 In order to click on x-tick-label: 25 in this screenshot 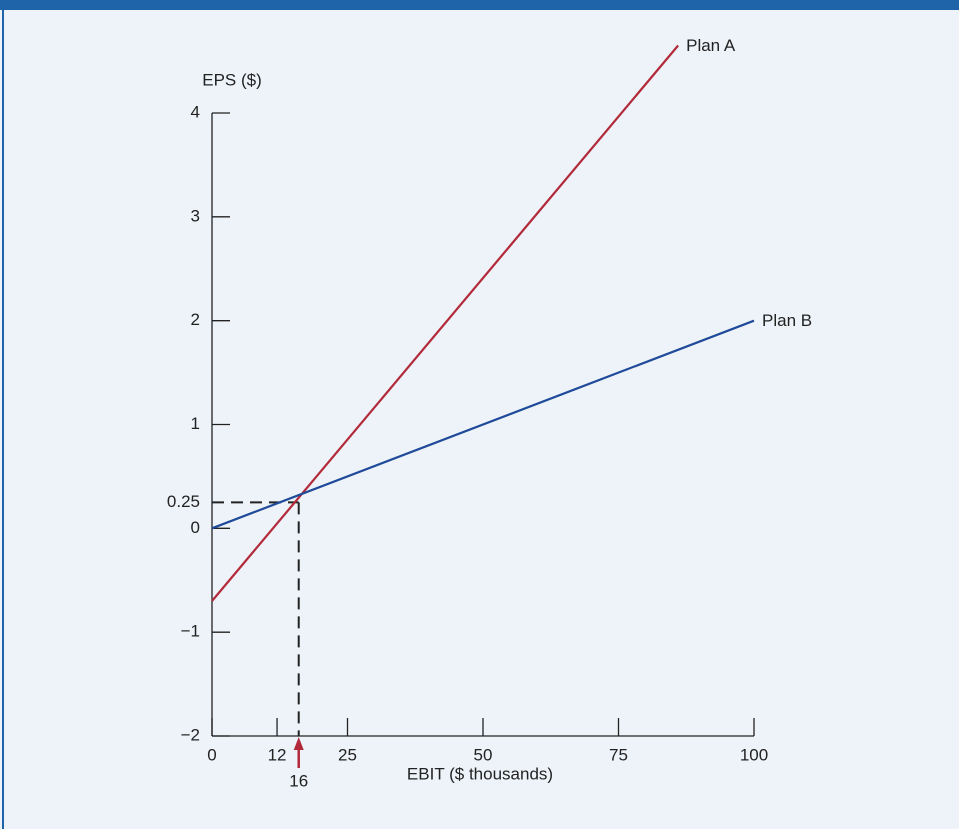, I will do `click(347, 754)`.